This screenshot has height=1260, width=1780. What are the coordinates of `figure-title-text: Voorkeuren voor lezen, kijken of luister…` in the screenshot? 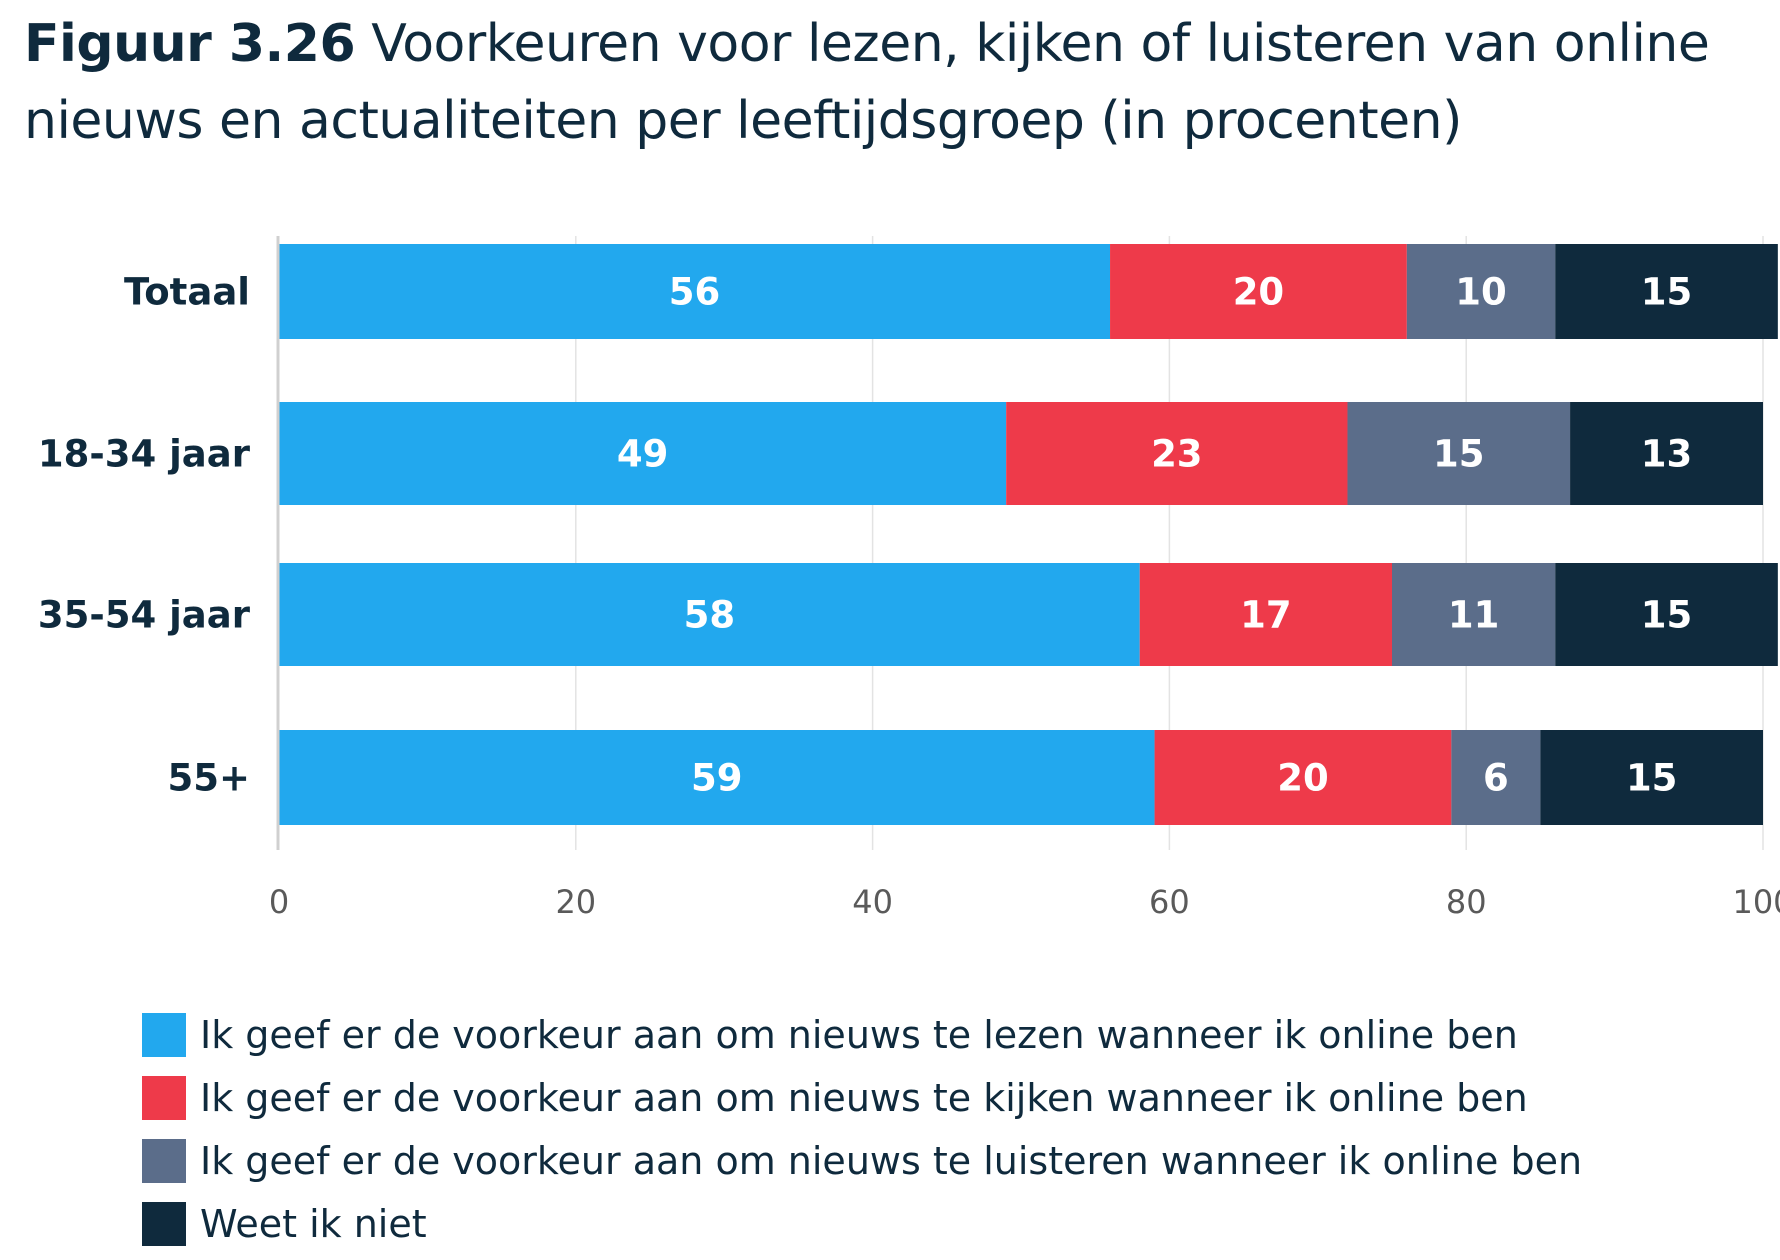 It's located at (867, 82).